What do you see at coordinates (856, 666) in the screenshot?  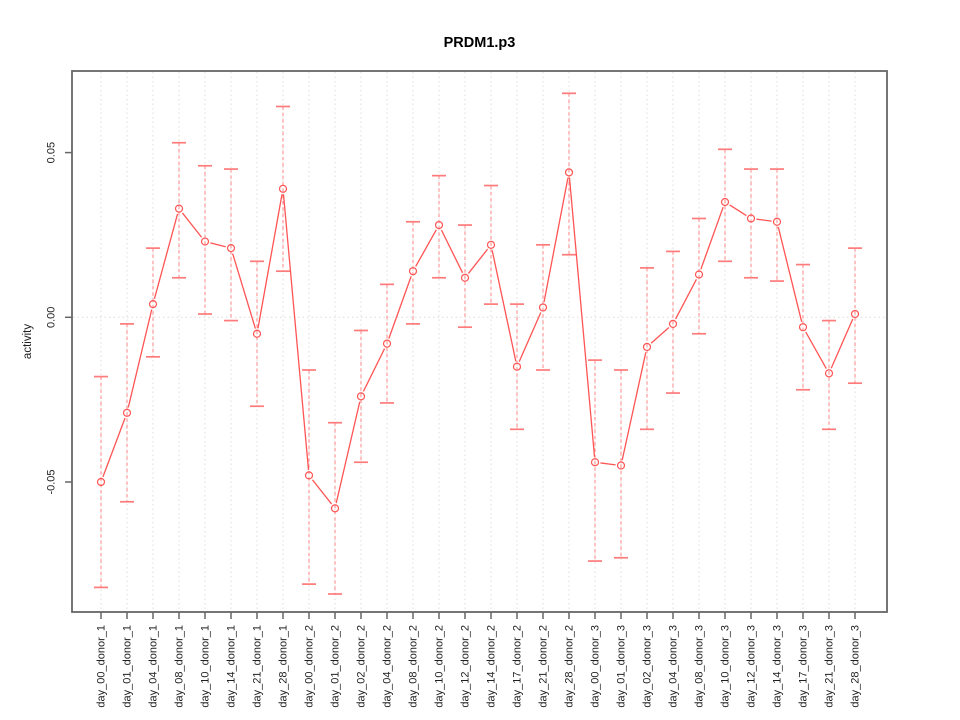 I see `x-tick-label: day_28_donor_3` at bounding box center [856, 666].